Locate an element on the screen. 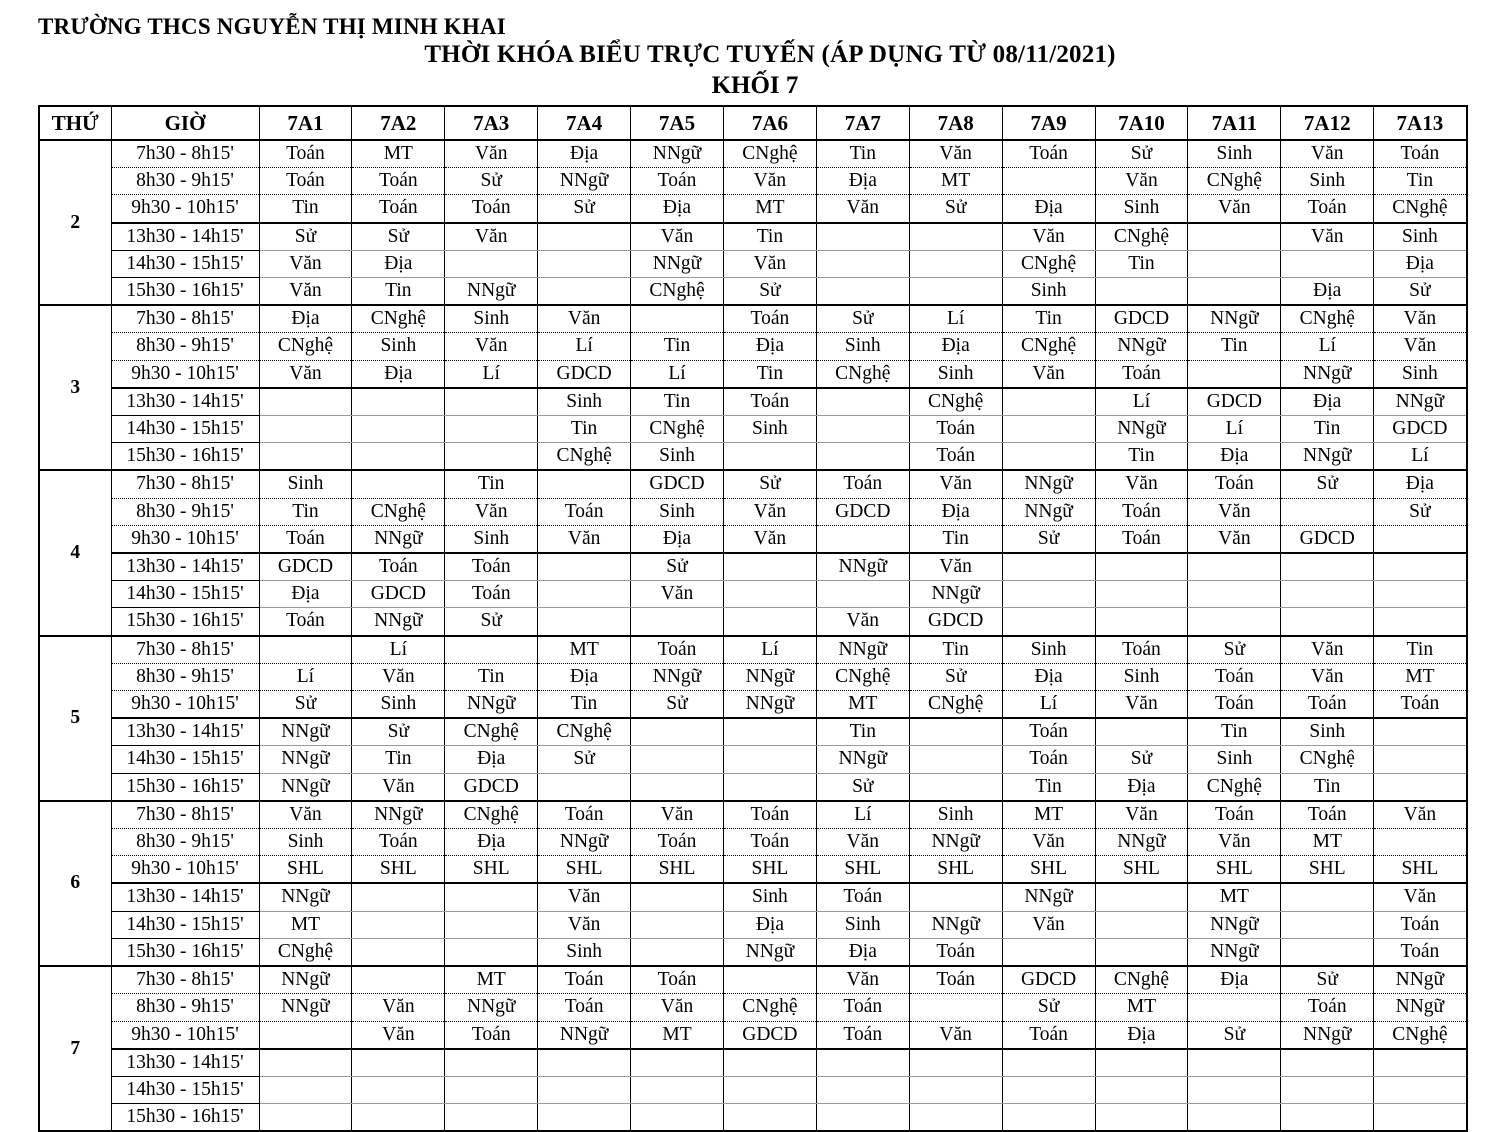  col-header-class-0: 7A1 is located at coordinates (305, 123).